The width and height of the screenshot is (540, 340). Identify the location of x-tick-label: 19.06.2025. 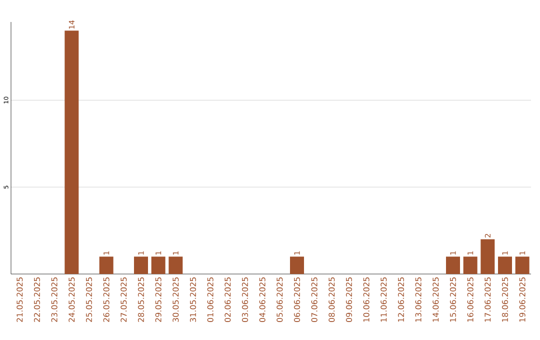
(522, 299).